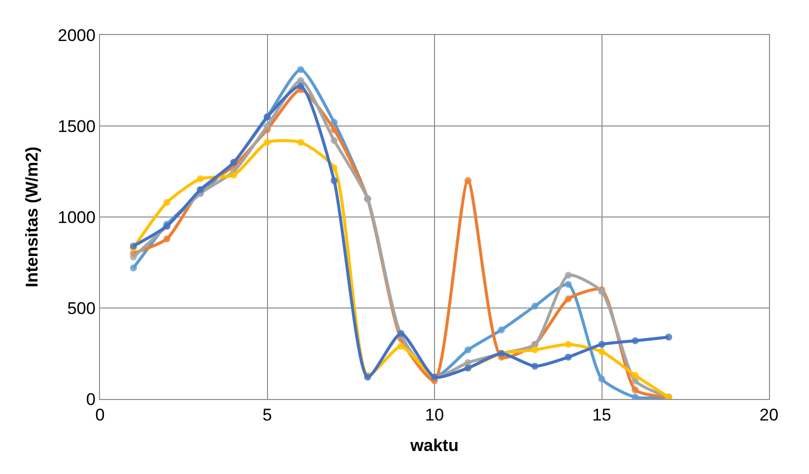 Image resolution: width=809 pixels, height=474 pixels. What do you see at coordinates (77, 35) in the screenshot?
I see `y-tick-label: 2000` at bounding box center [77, 35].